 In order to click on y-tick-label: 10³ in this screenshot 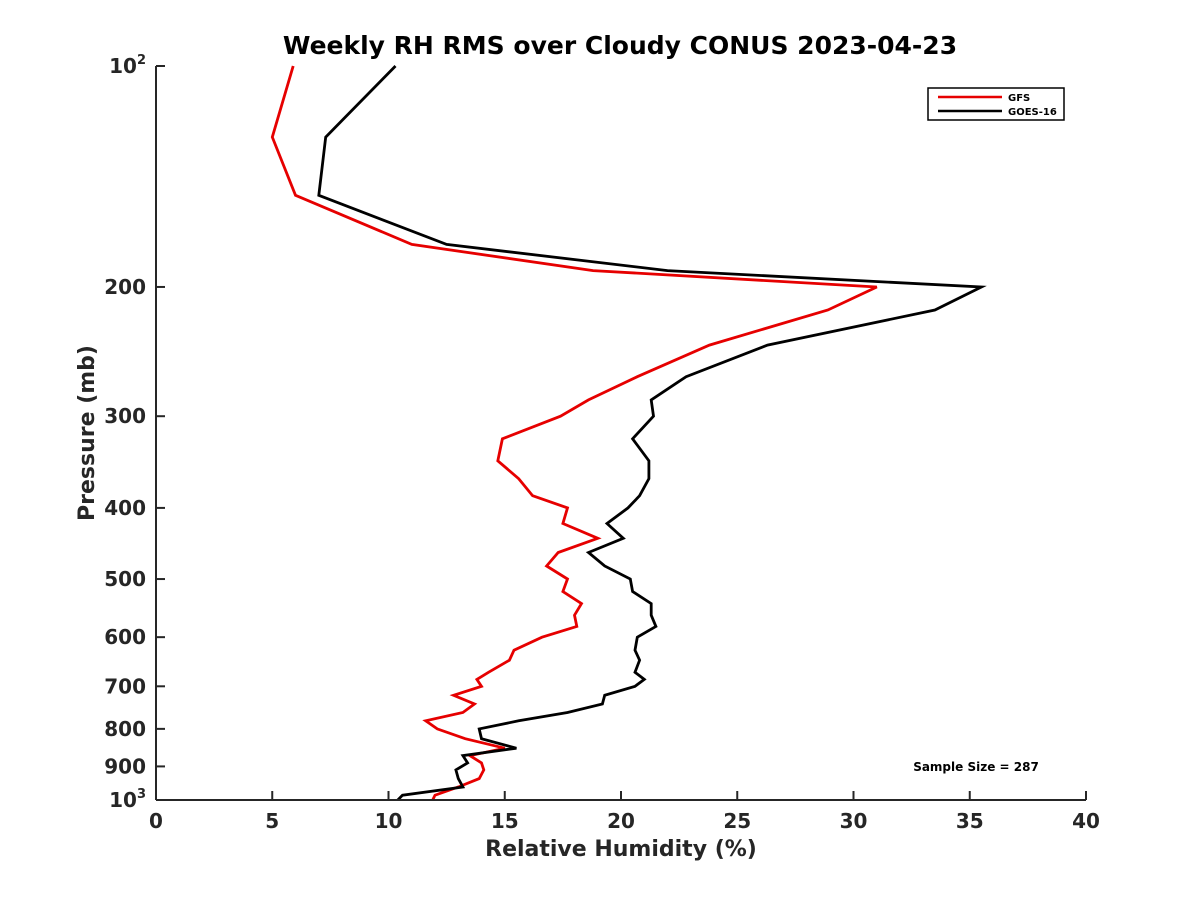, I will do `click(127, 799)`.